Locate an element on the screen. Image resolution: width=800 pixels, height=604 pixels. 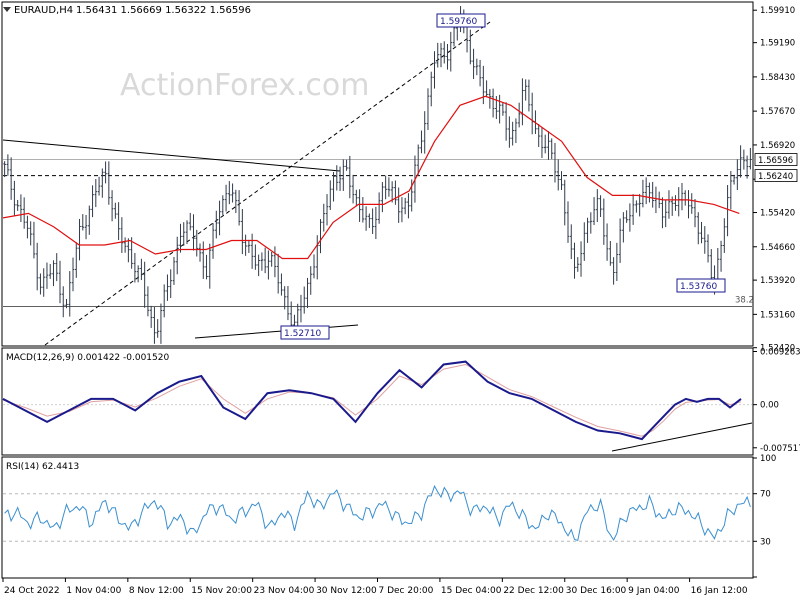
rsi-line is located at coordinates (377, 513).